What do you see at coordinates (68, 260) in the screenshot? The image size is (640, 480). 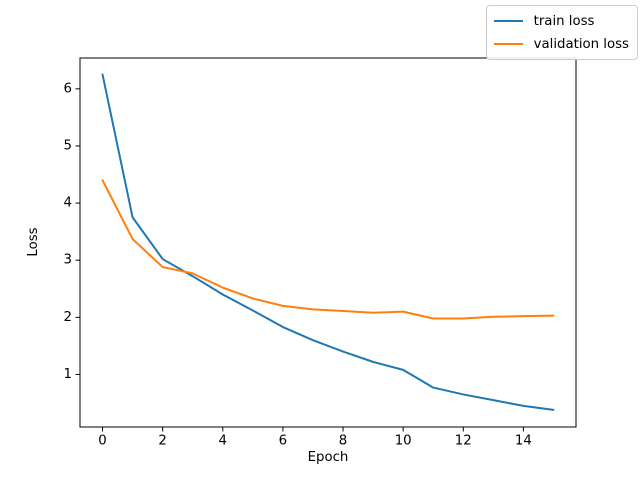 I see `y-tick-label: 3` at bounding box center [68, 260].